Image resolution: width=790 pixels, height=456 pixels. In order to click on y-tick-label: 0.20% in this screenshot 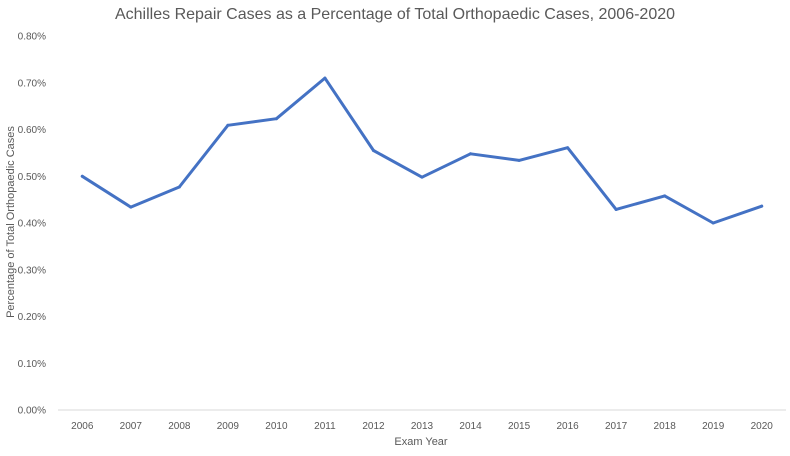, I will do `click(32, 317)`.